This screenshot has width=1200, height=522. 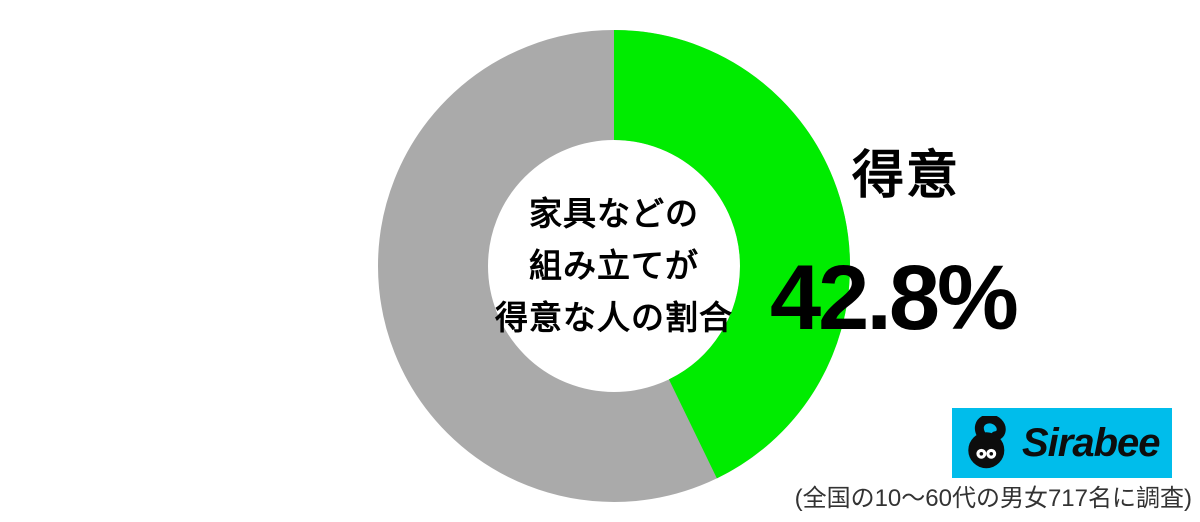 I want to click on center-title-line-2: 組み立てが, so click(x=614, y=265).